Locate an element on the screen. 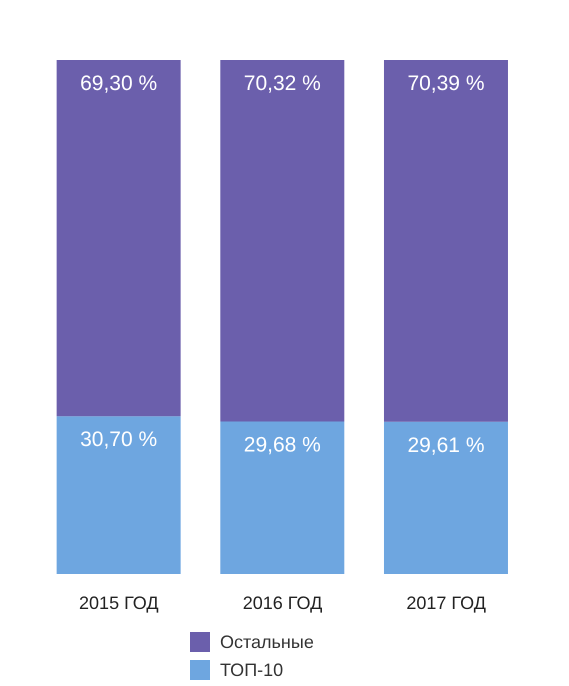 This screenshot has height=686, width=569. data-label: 29,68 % is located at coordinates (282, 444).